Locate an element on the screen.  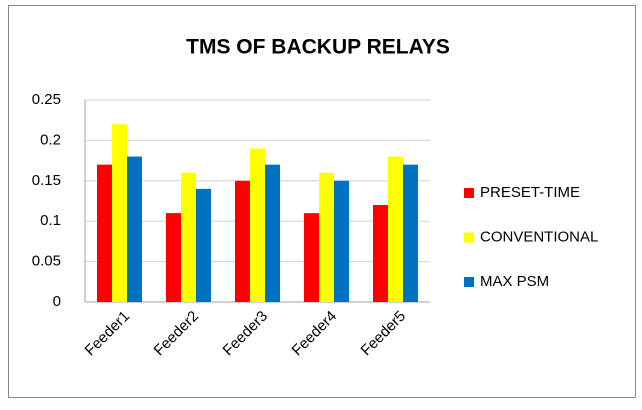
y-tick-label: 0.05 is located at coordinates (46, 261).